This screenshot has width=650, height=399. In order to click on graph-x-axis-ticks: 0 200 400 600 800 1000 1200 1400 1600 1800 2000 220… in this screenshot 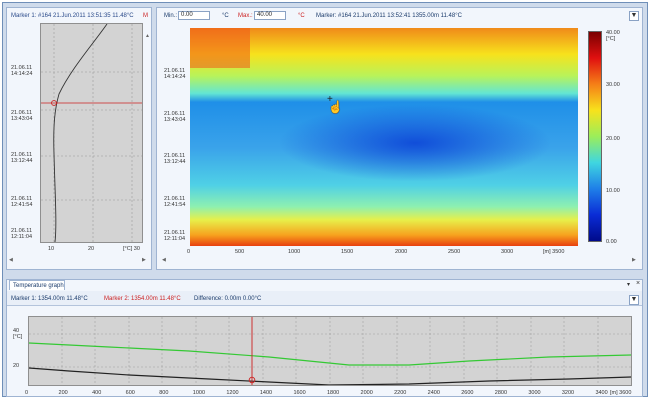, I will do `click(325, 394)`.